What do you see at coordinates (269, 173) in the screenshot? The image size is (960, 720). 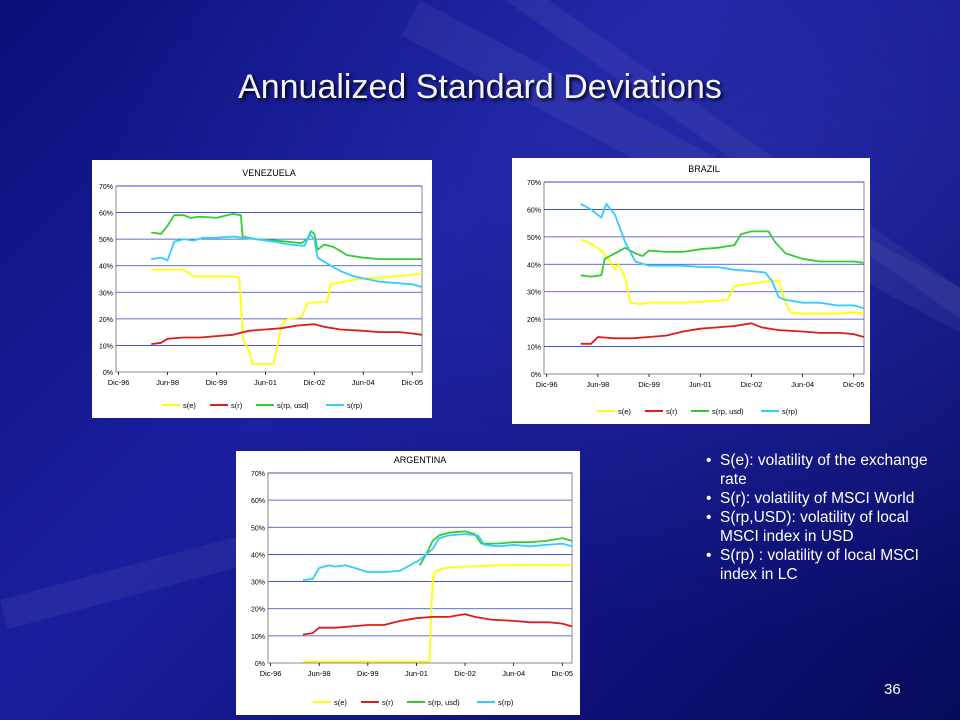 I see `chart-title: VENEZUELA` at bounding box center [269, 173].